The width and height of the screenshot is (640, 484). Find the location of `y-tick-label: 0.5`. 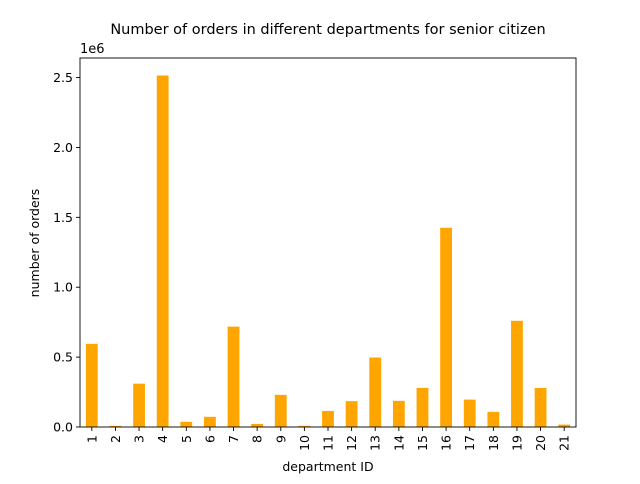

y-tick-label: 0.5 is located at coordinates (63, 357).